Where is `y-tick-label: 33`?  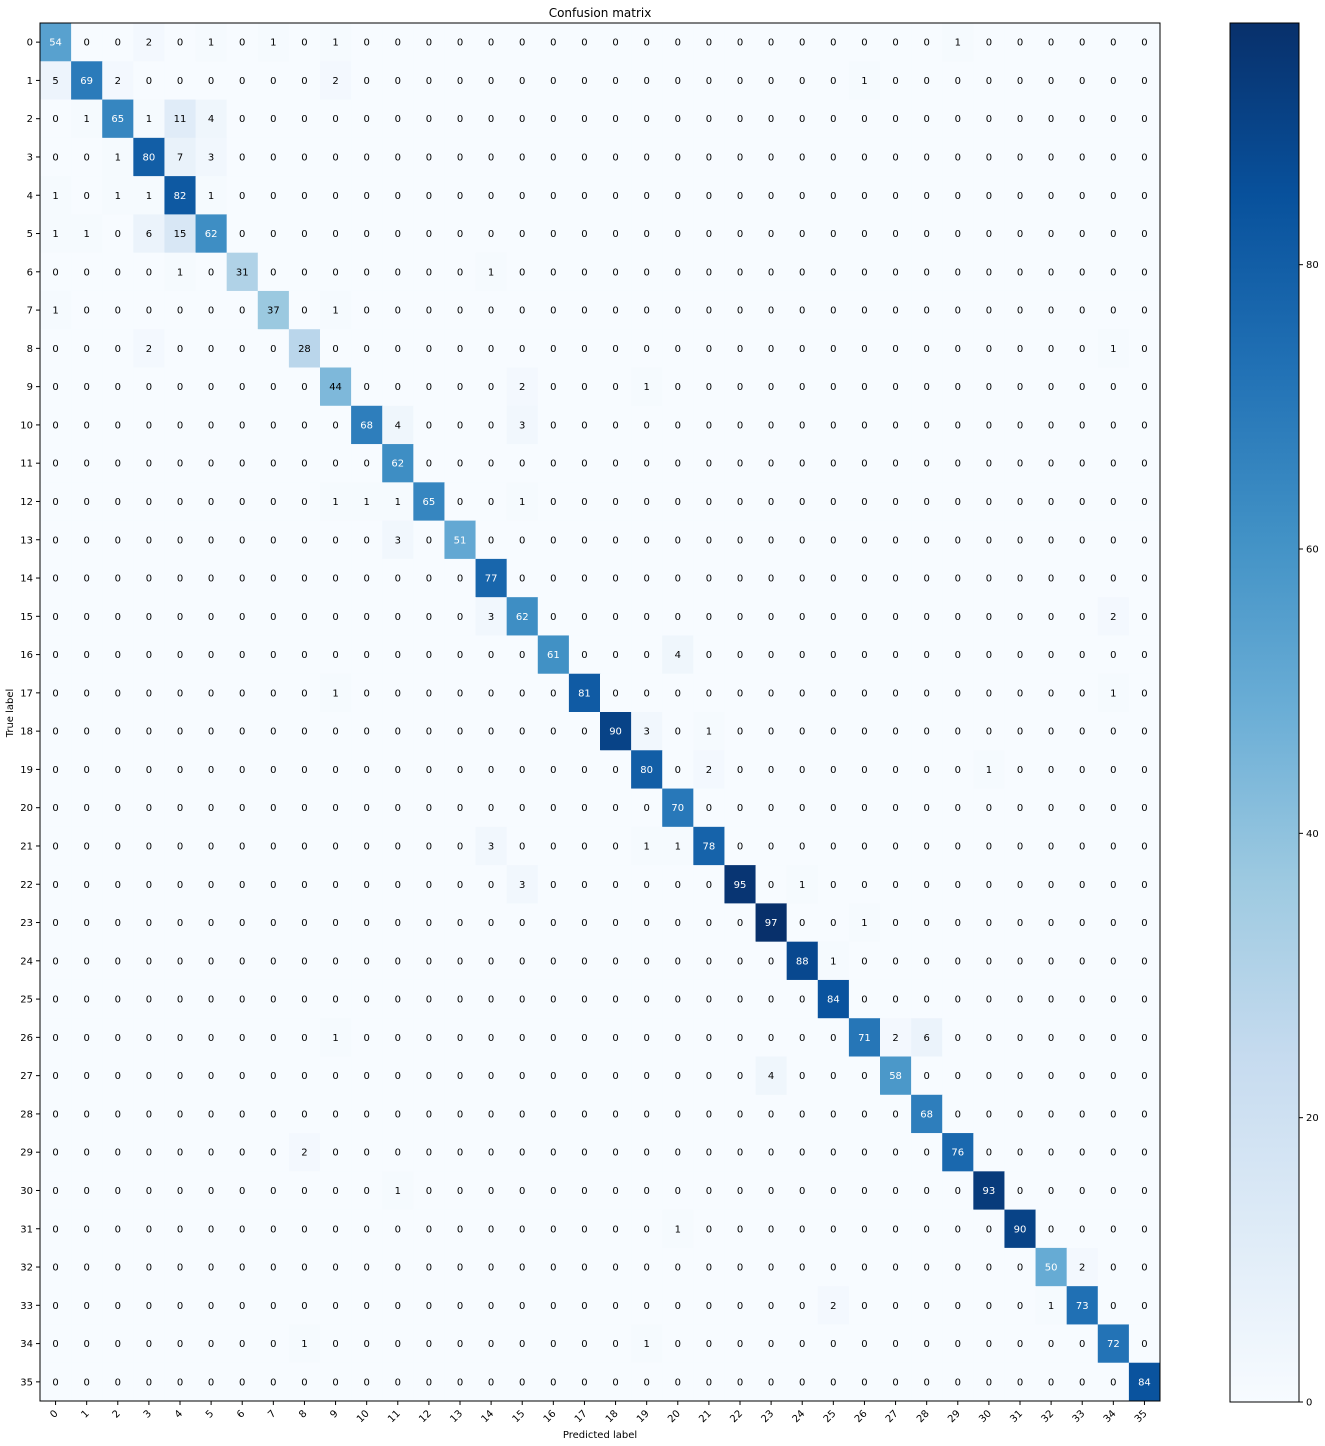
y-tick-label: 33 is located at coordinates (26, 1306).